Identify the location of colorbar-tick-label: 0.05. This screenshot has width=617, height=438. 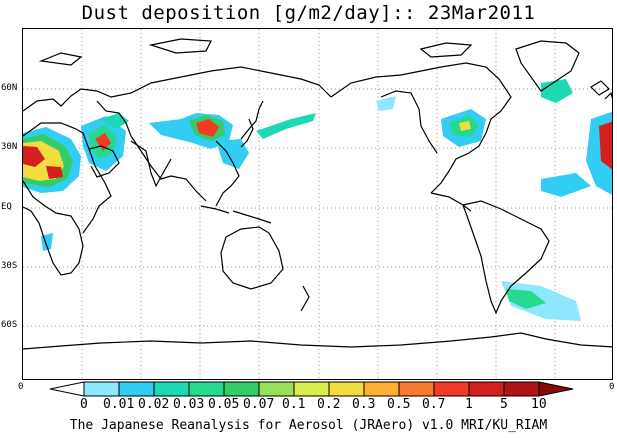
(224, 404).